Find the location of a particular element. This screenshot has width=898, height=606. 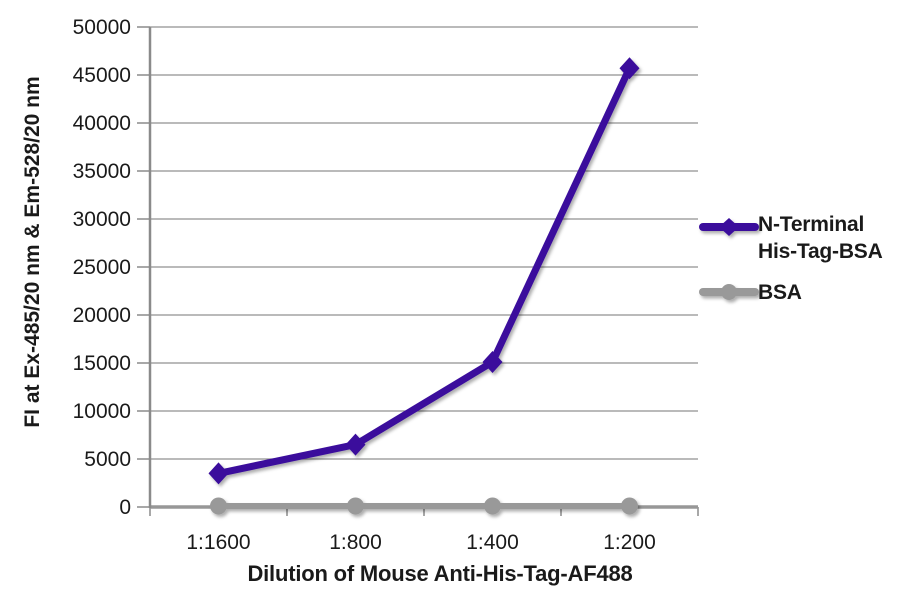

y-tick-label: 20000 is located at coordinates (102, 315).